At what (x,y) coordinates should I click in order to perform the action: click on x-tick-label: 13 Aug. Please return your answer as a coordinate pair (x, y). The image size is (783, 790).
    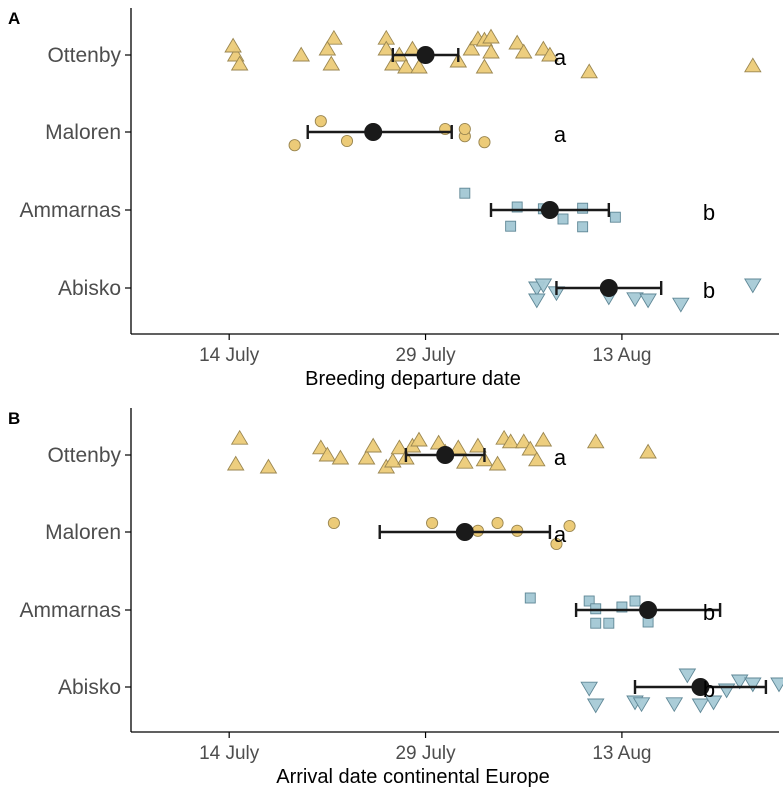
    Looking at the image, I should click on (621, 753).